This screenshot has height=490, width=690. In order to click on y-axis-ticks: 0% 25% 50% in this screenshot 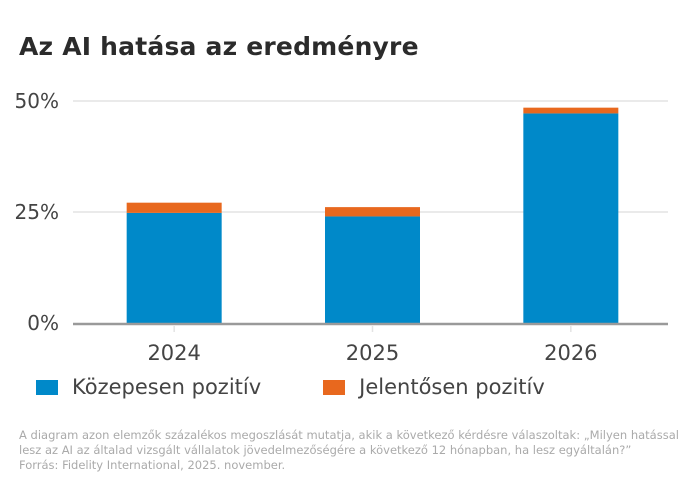, I will do `click(37, 212)`.